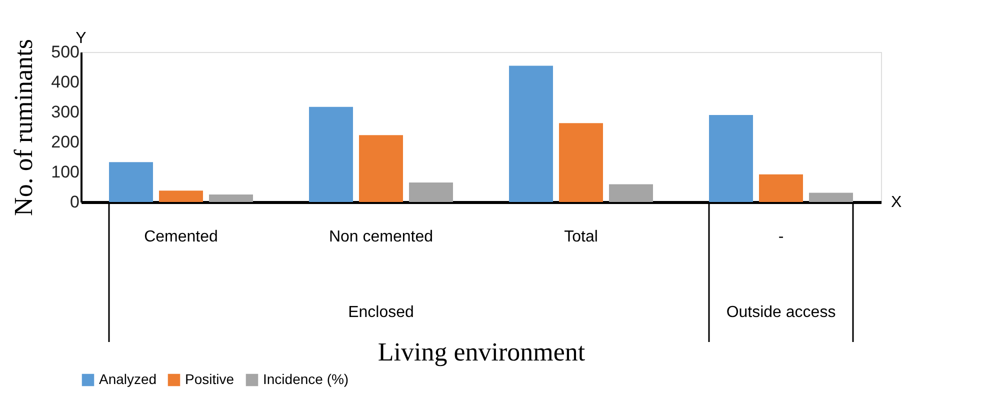  What do you see at coordinates (209, 379) in the screenshot?
I see `legend-label: Positive` at bounding box center [209, 379].